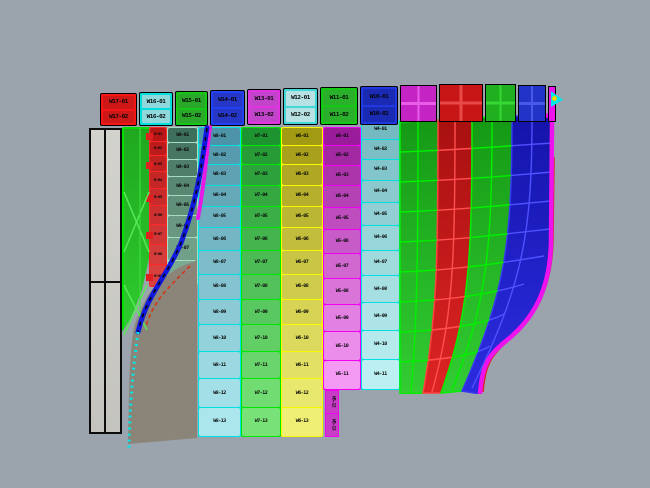  What do you see at coordinates (302, 155) in the screenshot?
I see `panel-cell: W6-02` at bounding box center [302, 155].